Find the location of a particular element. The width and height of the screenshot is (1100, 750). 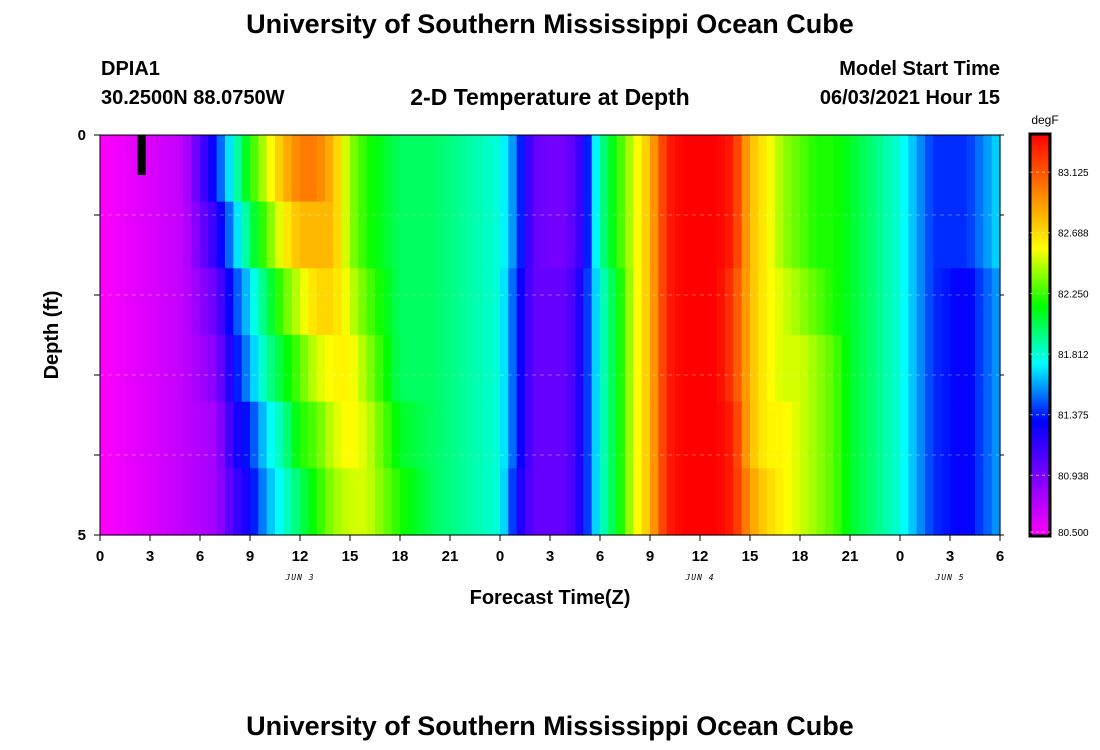

colorbar-tick-label: 80.938 is located at coordinates (1073, 476).